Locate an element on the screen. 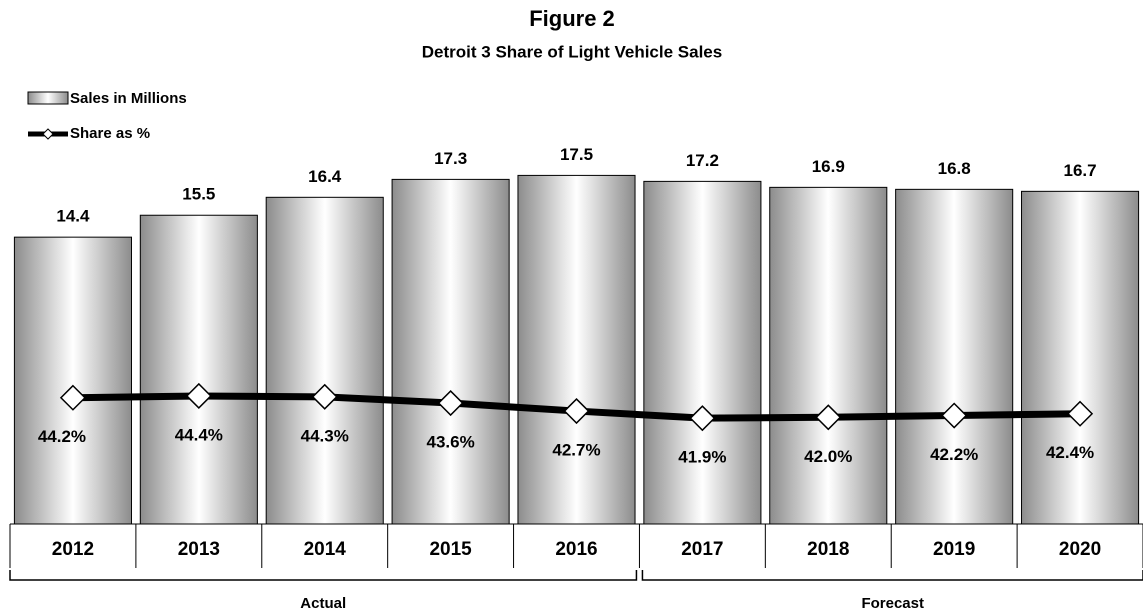 The width and height of the screenshot is (1143, 613). legend-label: Share as % is located at coordinates (110, 133).